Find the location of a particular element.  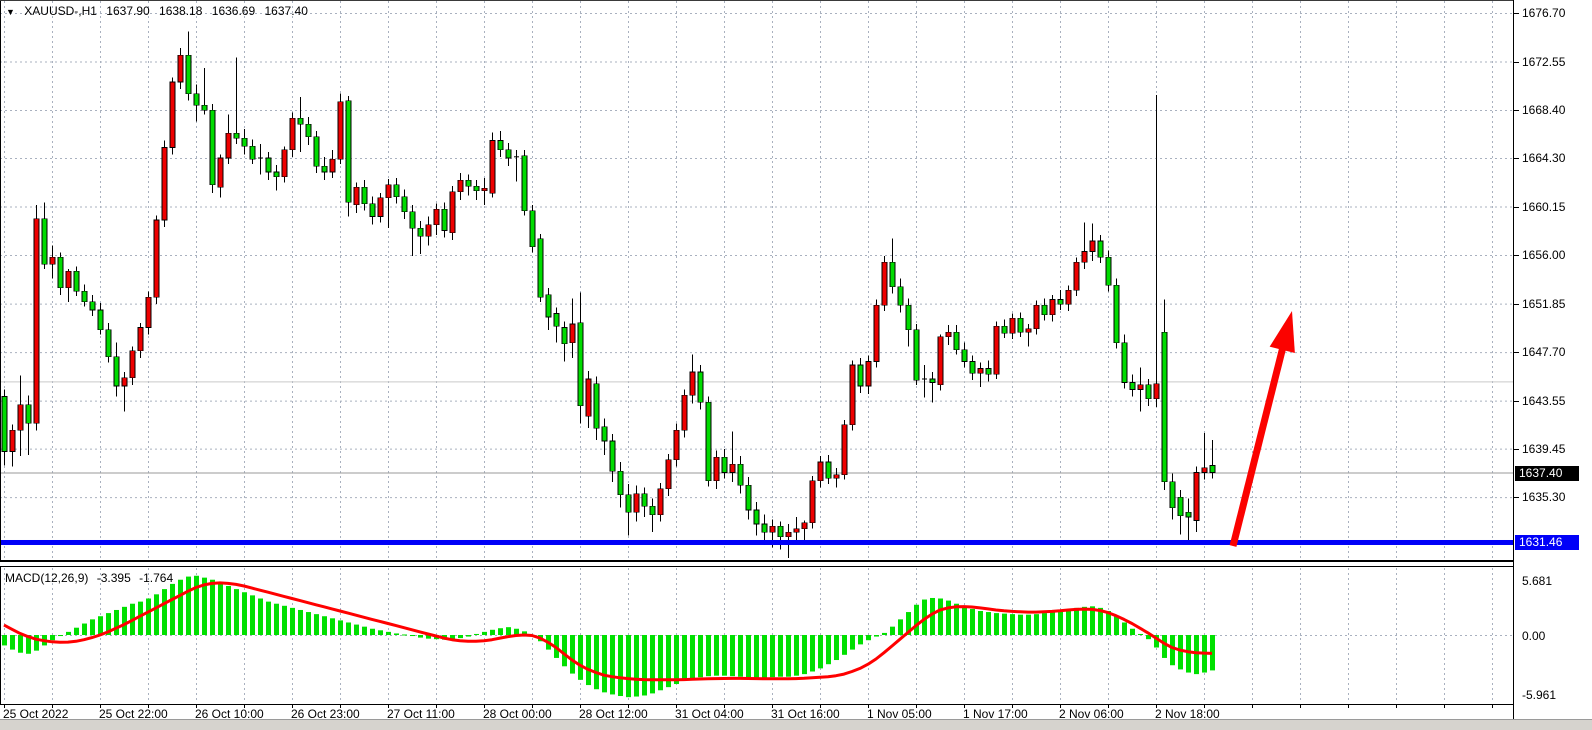

time-axis-label: 27 Oct 11:00 is located at coordinates (421, 714).